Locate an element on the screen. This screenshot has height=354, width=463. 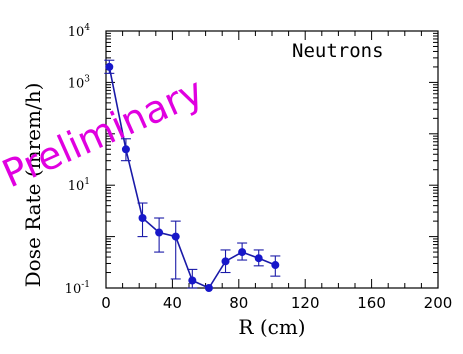
x-tick-label: 200 is located at coordinates (438, 303).